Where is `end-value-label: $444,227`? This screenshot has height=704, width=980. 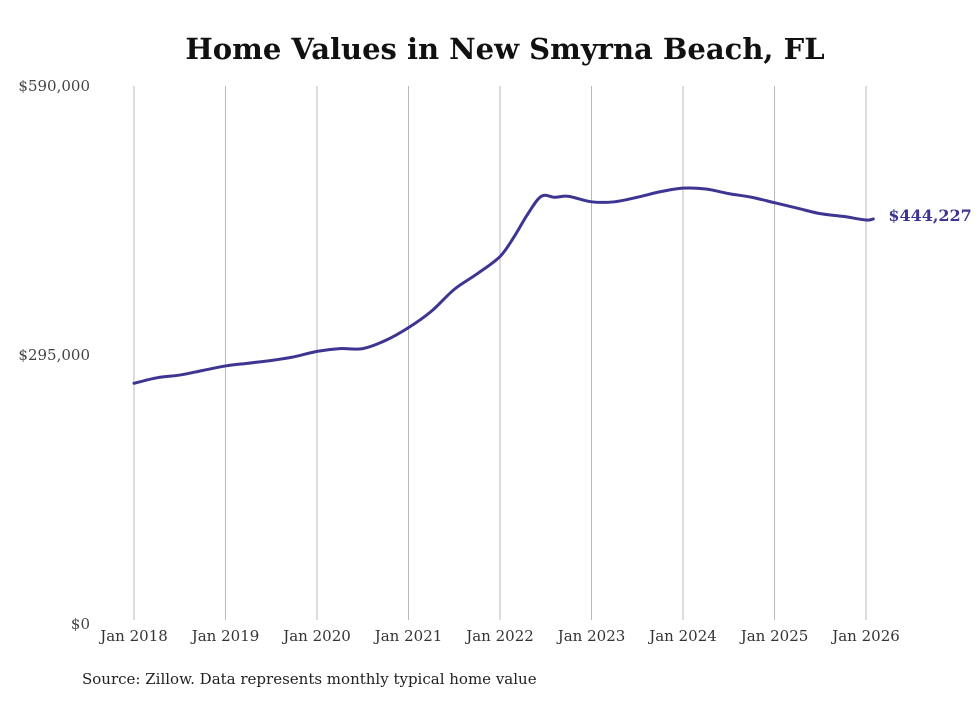 end-value-label: $444,227 is located at coordinates (930, 215).